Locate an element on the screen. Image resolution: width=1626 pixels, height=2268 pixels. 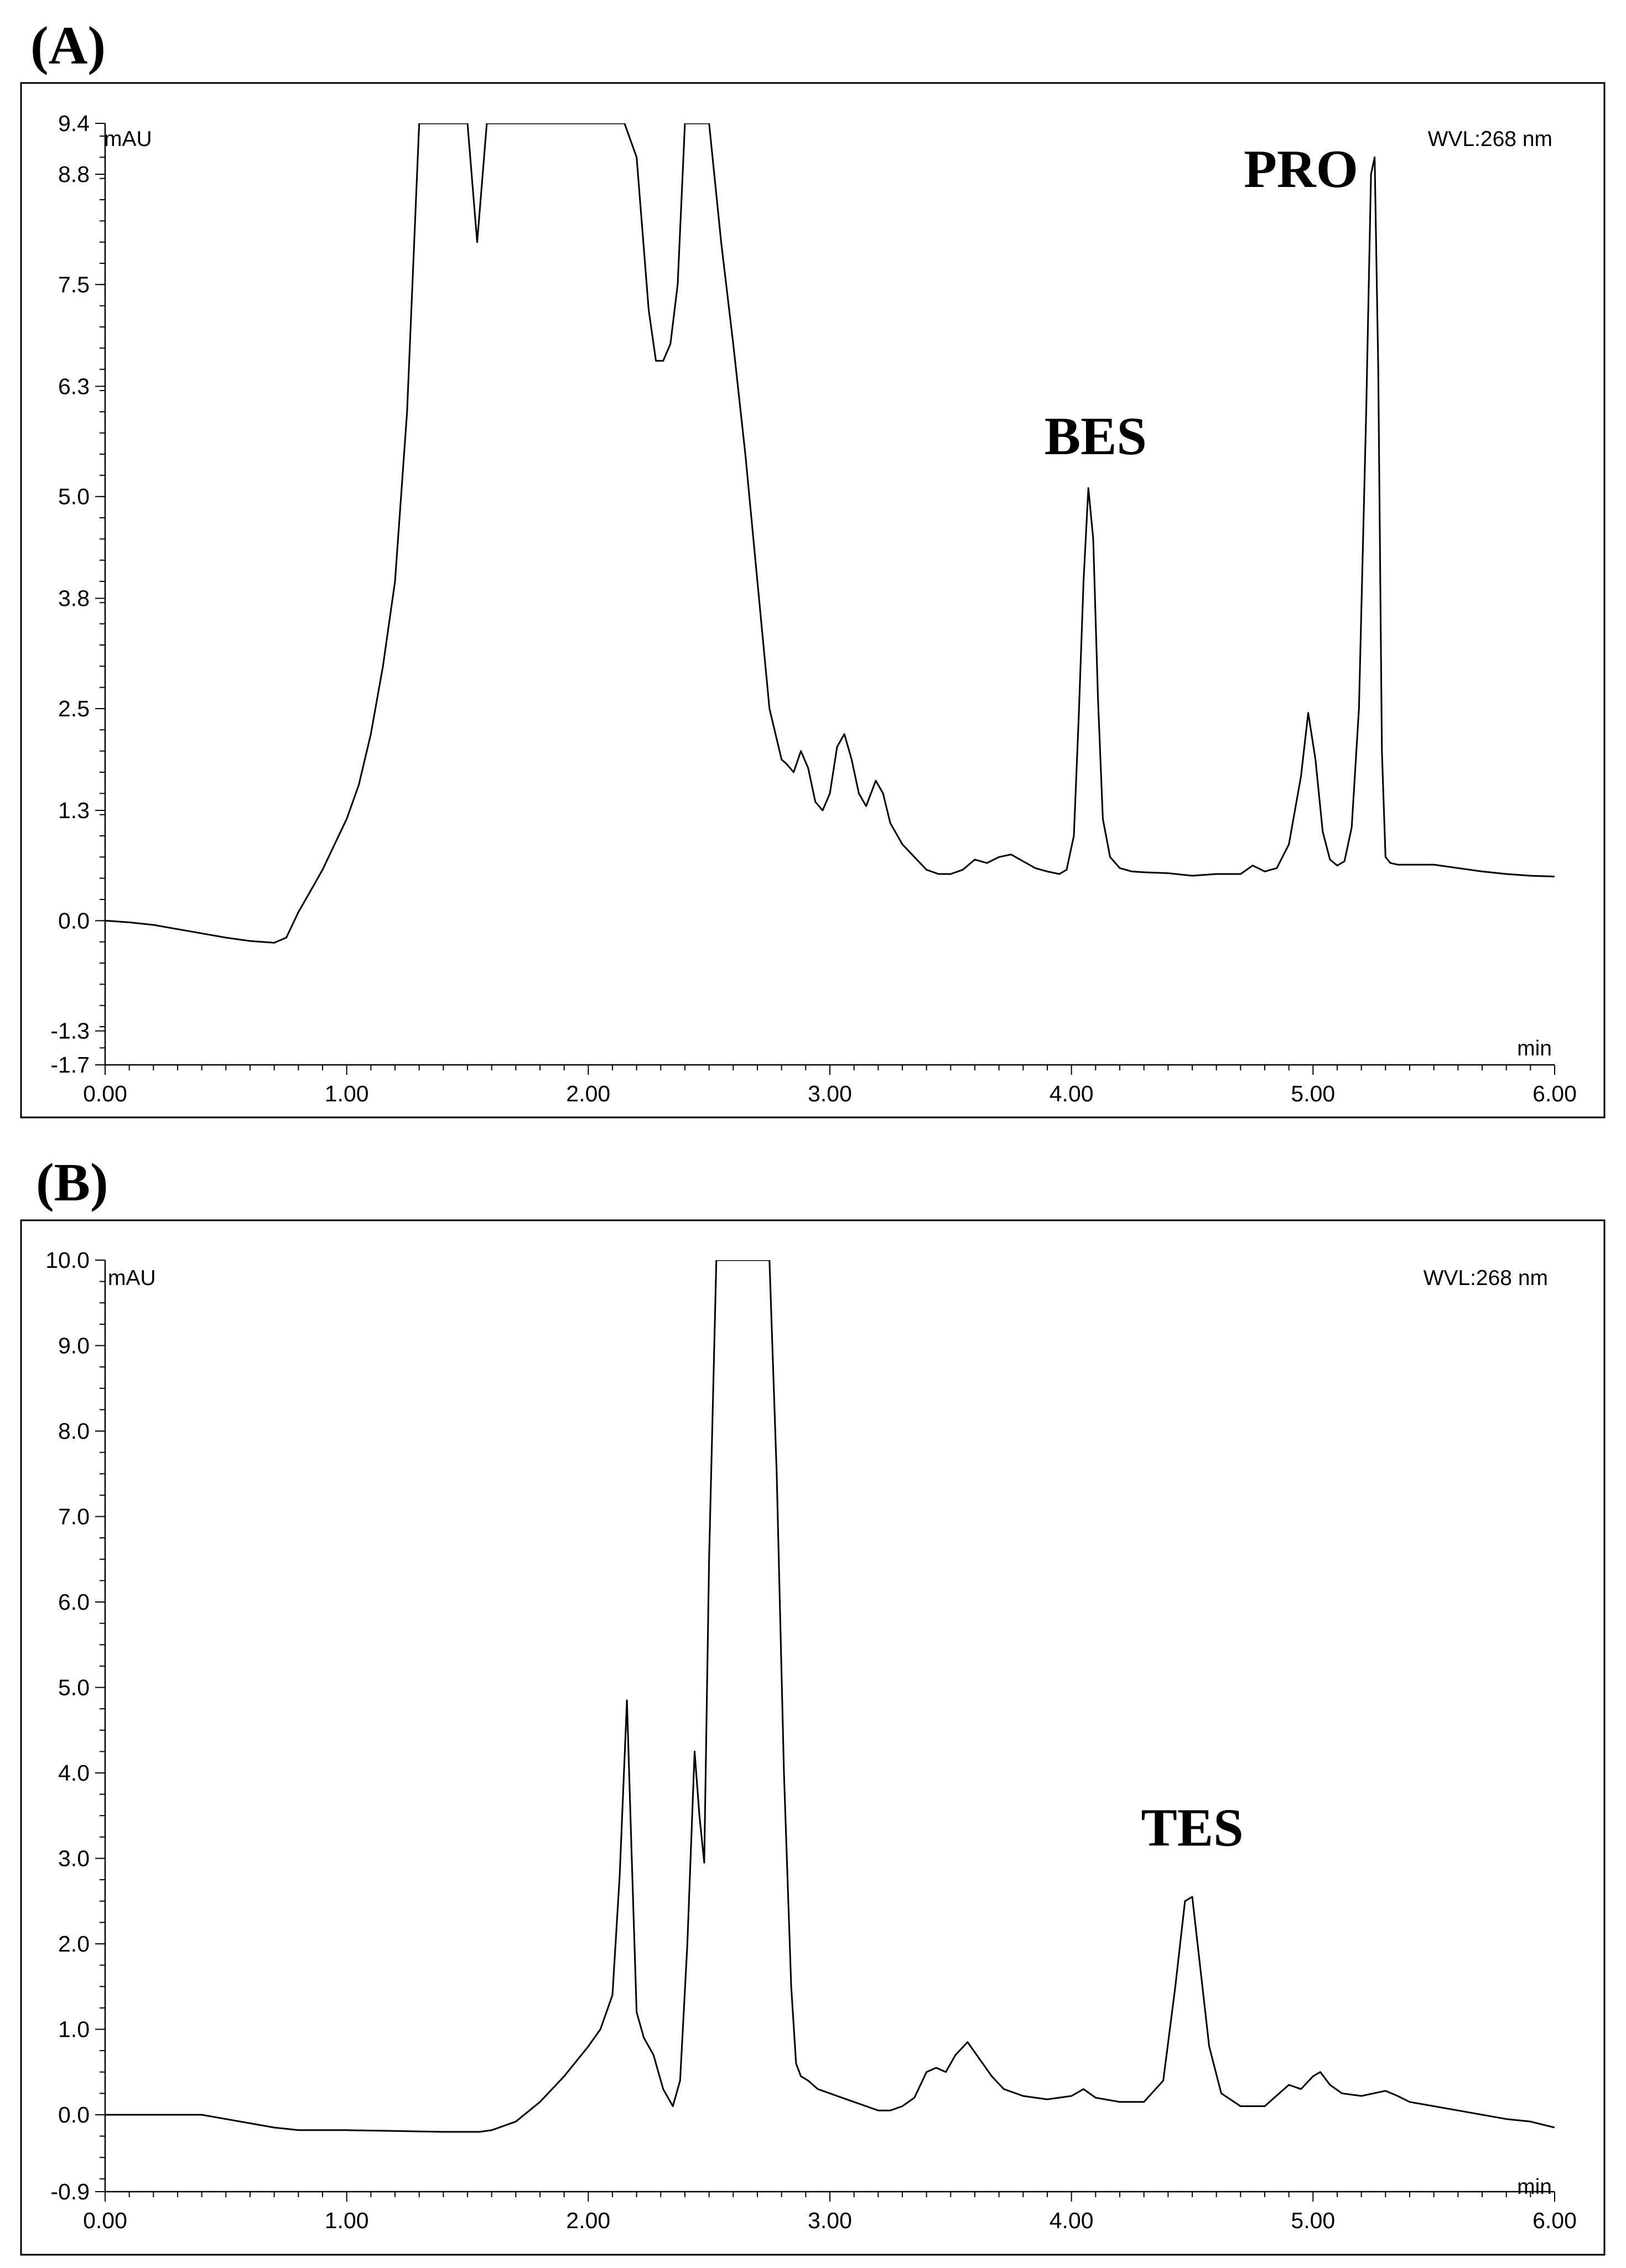
panel-a-wavelength: WVL:268 nm is located at coordinates (1490, 139).